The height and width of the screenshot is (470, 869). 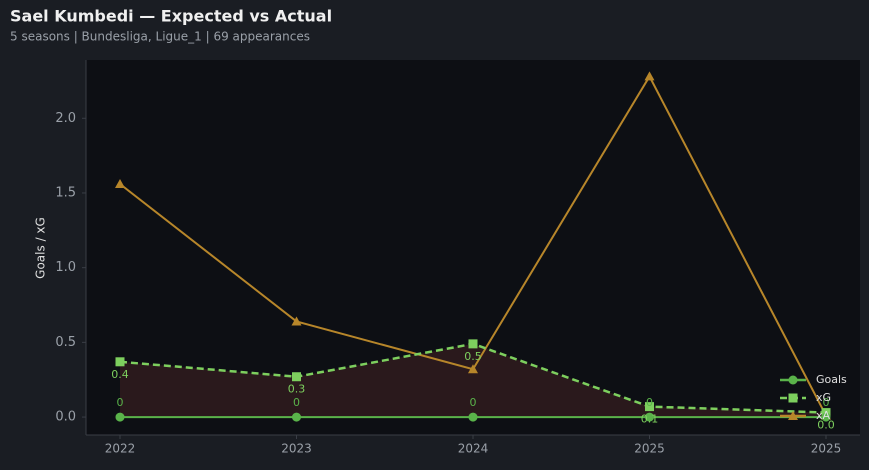 What do you see at coordinates (826, 425) in the screenshot?
I see `data-label: 0.0` at bounding box center [826, 425].